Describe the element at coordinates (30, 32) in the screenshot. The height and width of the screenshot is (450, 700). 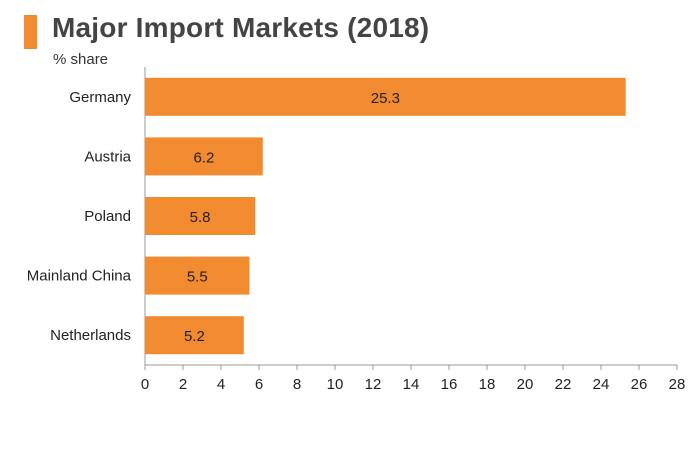
I see `title-accent-bar` at that location.